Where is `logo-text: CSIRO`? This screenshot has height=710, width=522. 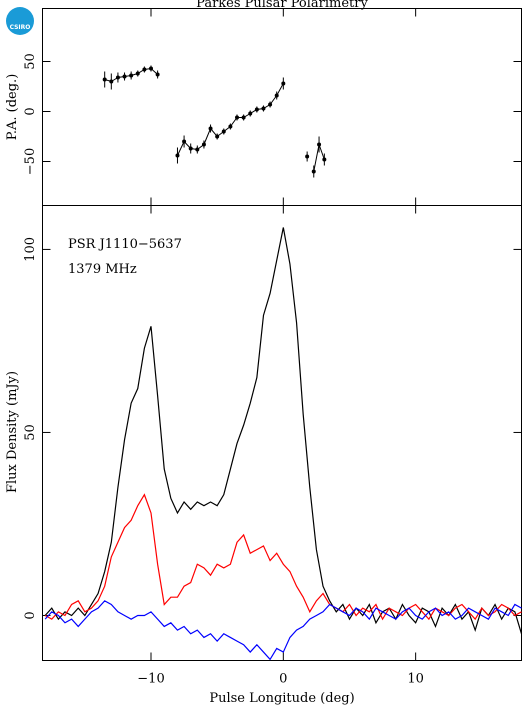
logo-text: CSIRO is located at coordinates (20, 27).